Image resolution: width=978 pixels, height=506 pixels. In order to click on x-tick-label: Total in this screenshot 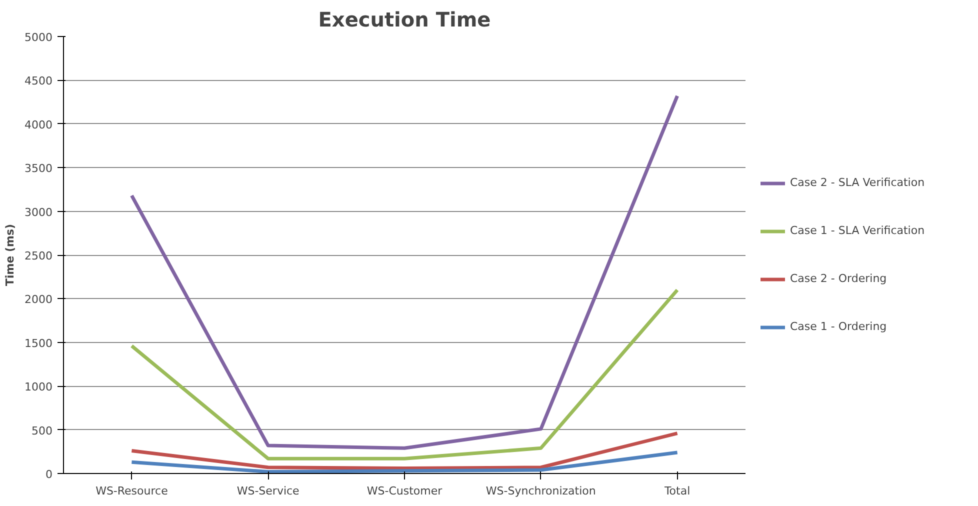, I will do `click(676, 491)`.